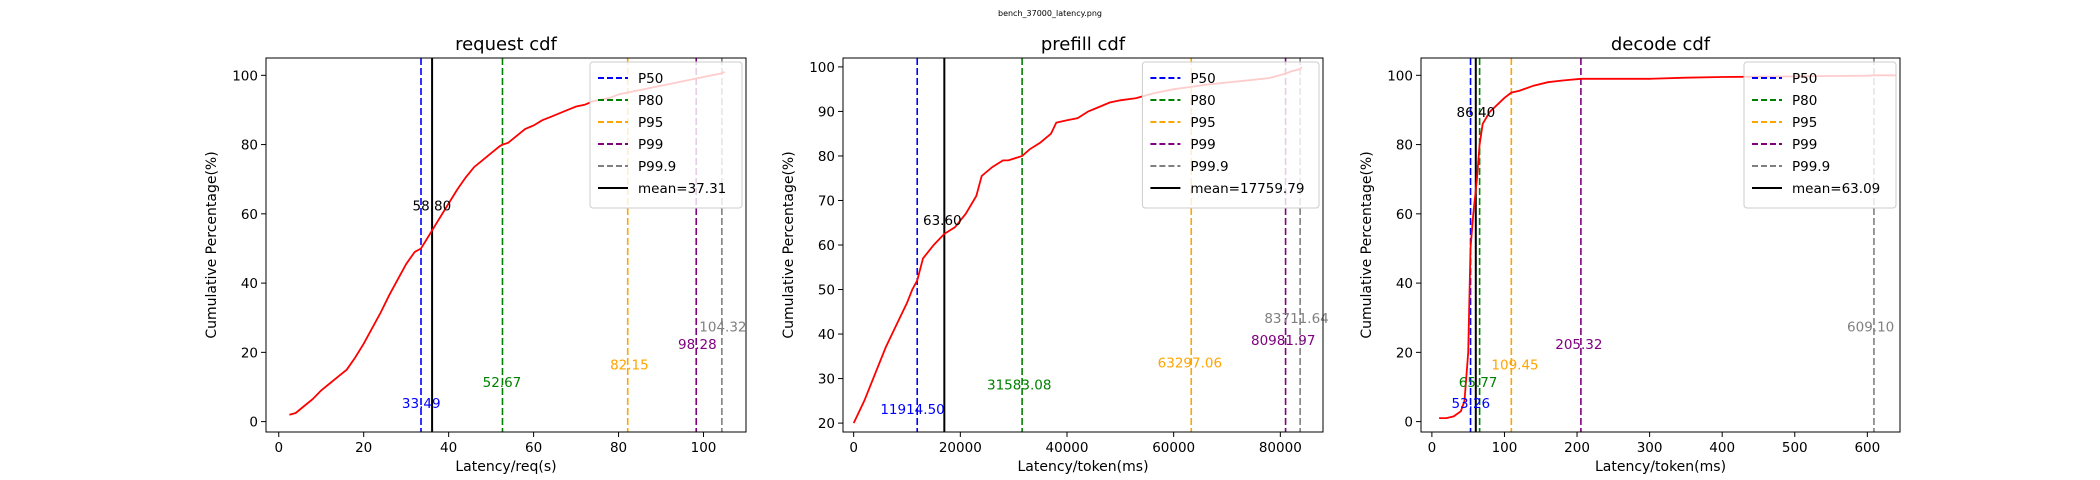  What do you see at coordinates (960, 448) in the screenshot?
I see `x-tick-label: 20000` at bounding box center [960, 448].